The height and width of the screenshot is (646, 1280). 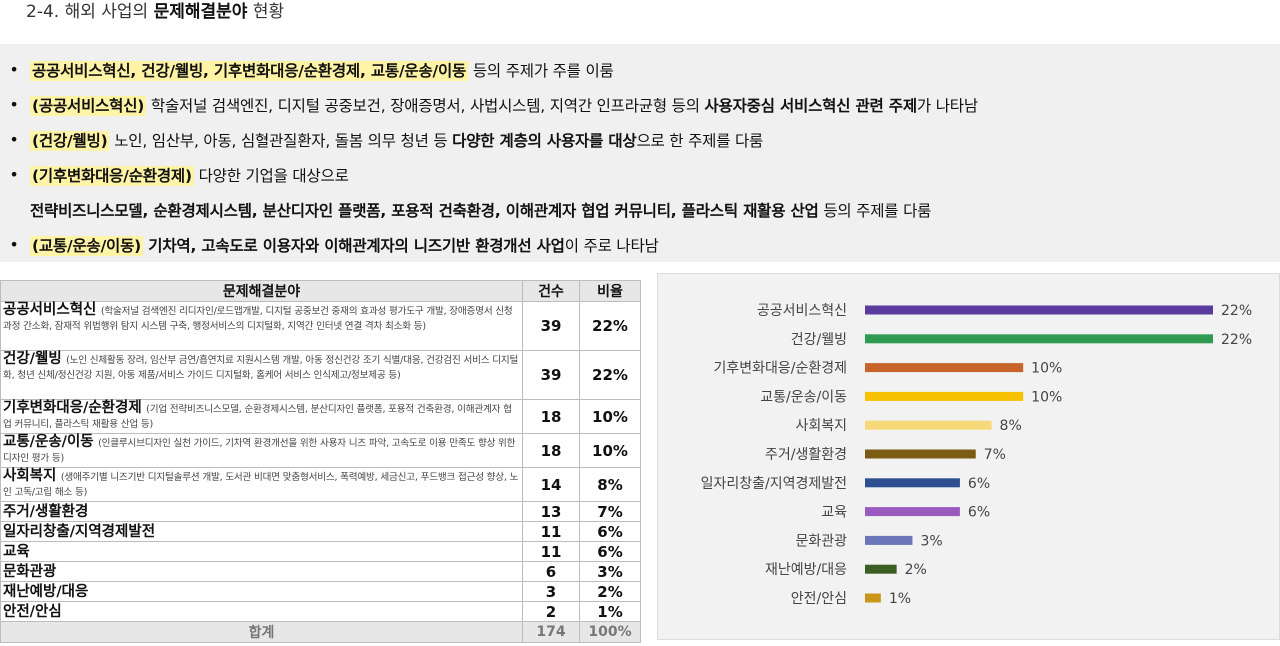 What do you see at coordinates (320, 611) in the screenshot?
I see `table-row: 안전/안심 2 1%` at bounding box center [320, 611].